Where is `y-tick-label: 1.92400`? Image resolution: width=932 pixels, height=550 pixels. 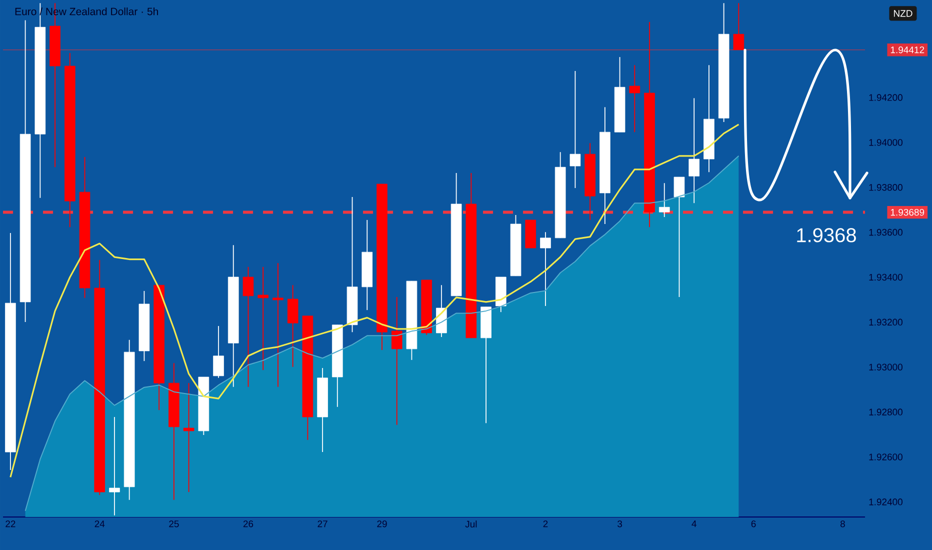 y-tick-label: 1.92400 is located at coordinates (885, 502).